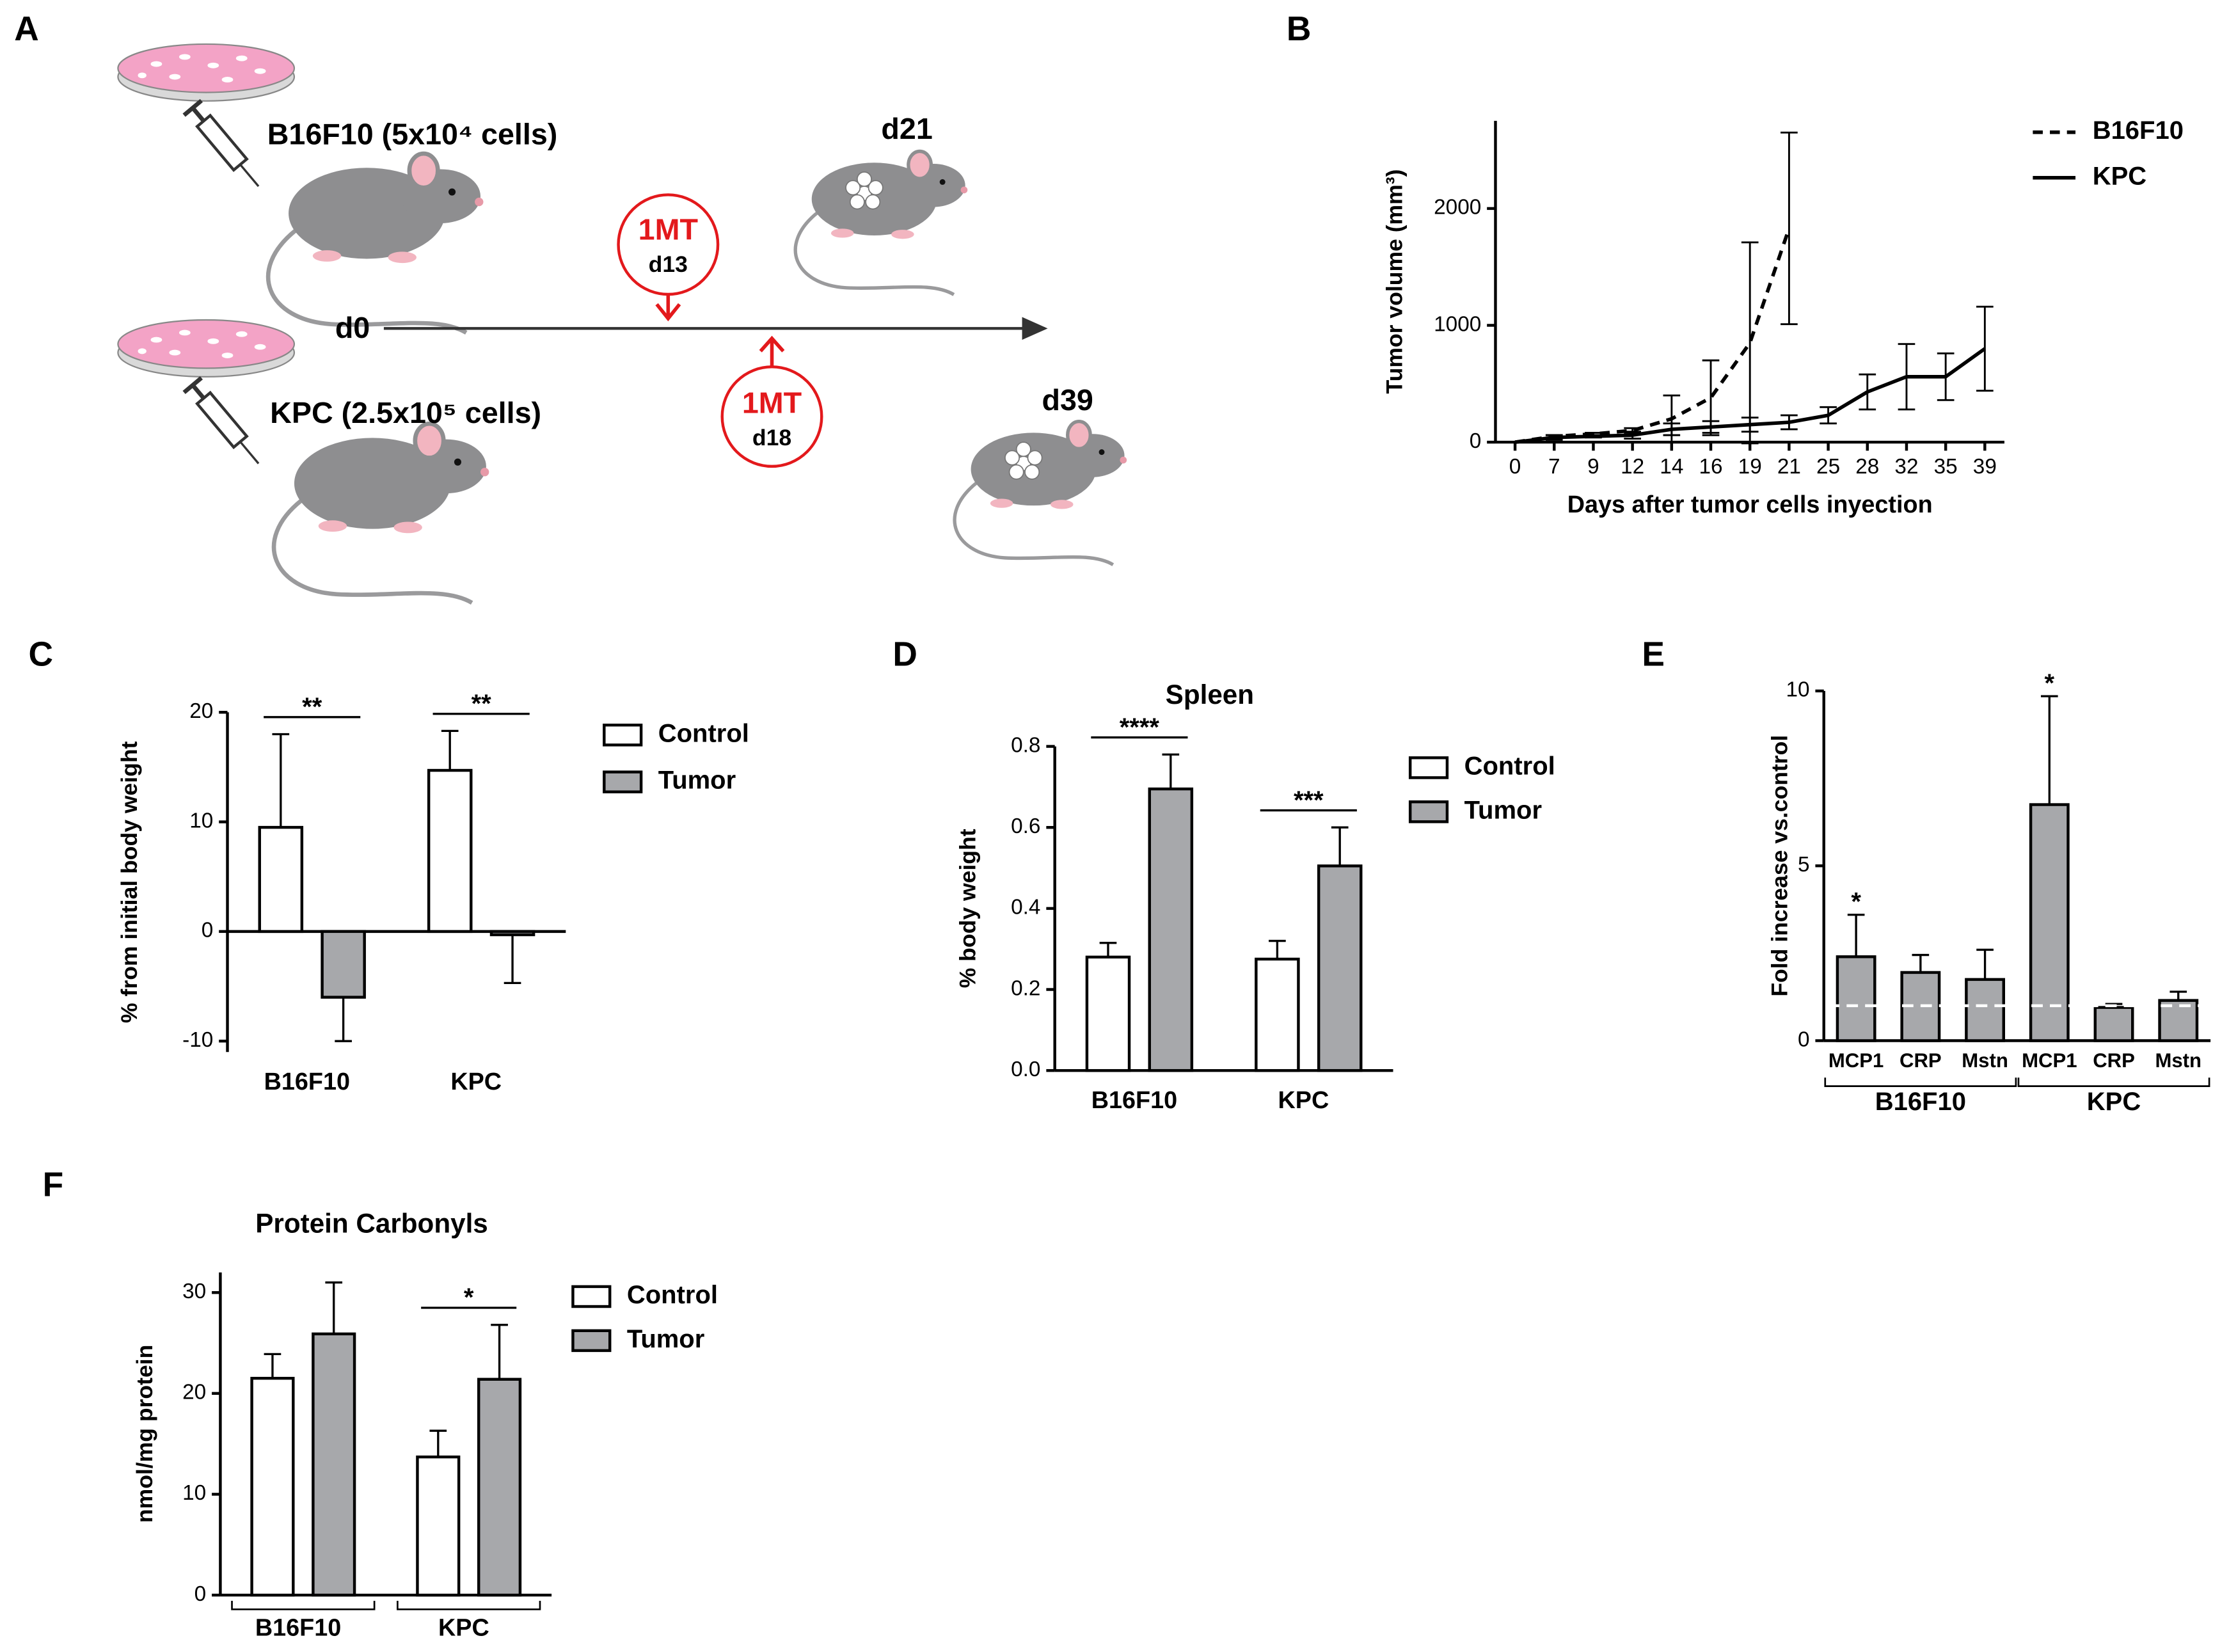 The height and width of the screenshot is (1652, 2229). Describe the element at coordinates (2114, 1102) in the screenshot. I see `group-label: KPC` at that location.